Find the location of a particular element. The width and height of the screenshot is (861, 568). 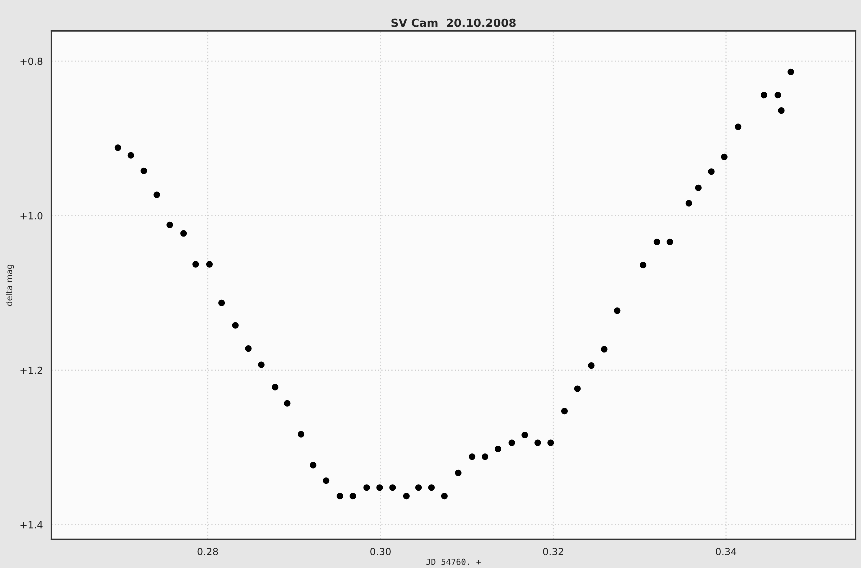

y-axis-title: delta mag is located at coordinates (10, 285).